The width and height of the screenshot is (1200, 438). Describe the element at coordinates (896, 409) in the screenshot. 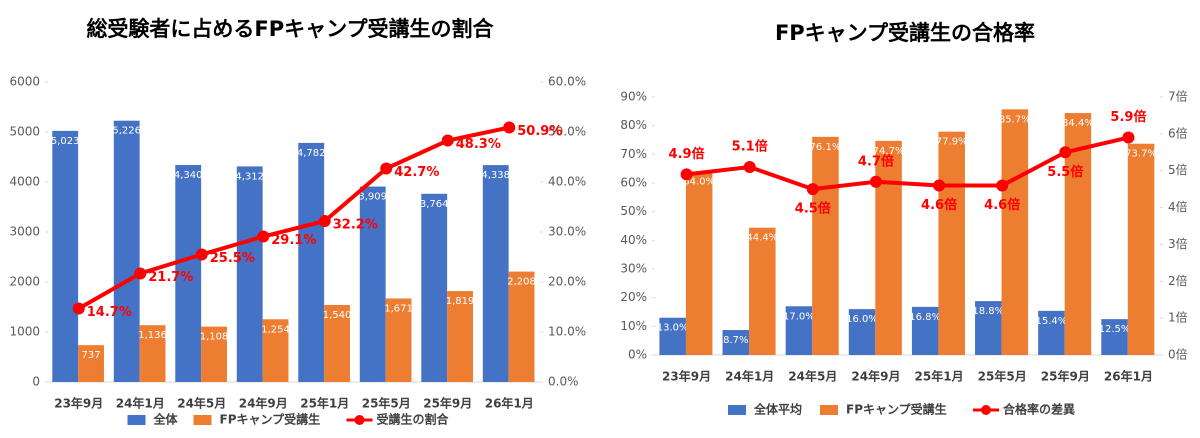

I see `legend-label: FPキャンプ受講生` at that location.